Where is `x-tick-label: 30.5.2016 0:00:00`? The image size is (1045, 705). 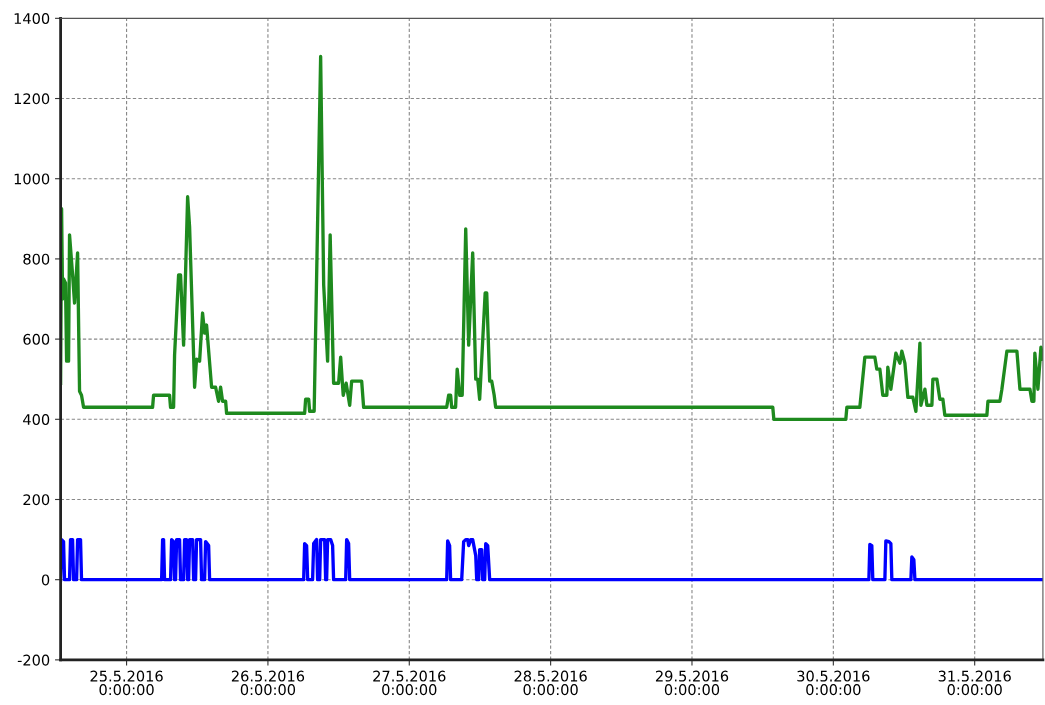
x-tick-label: 30.5.2016 0:00:00 is located at coordinates (833, 683).